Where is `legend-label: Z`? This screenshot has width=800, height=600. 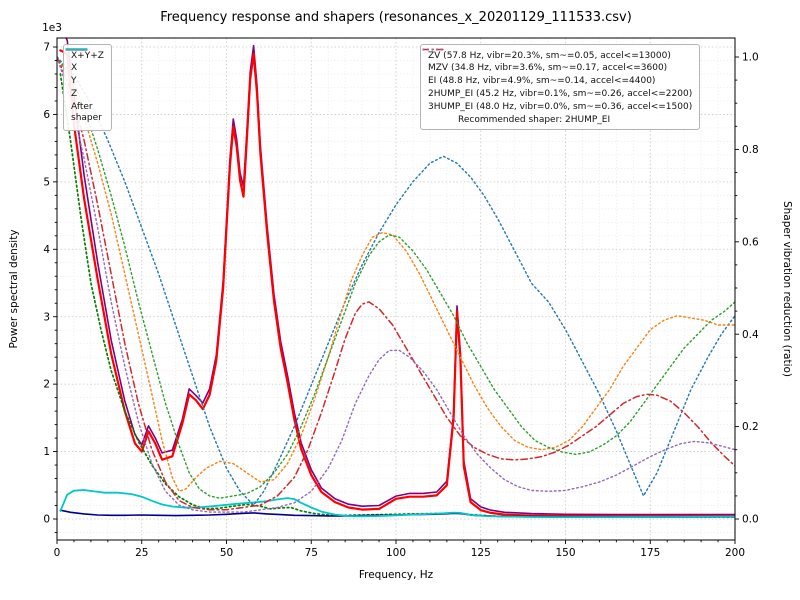 legend-label: Z is located at coordinates (74, 93).